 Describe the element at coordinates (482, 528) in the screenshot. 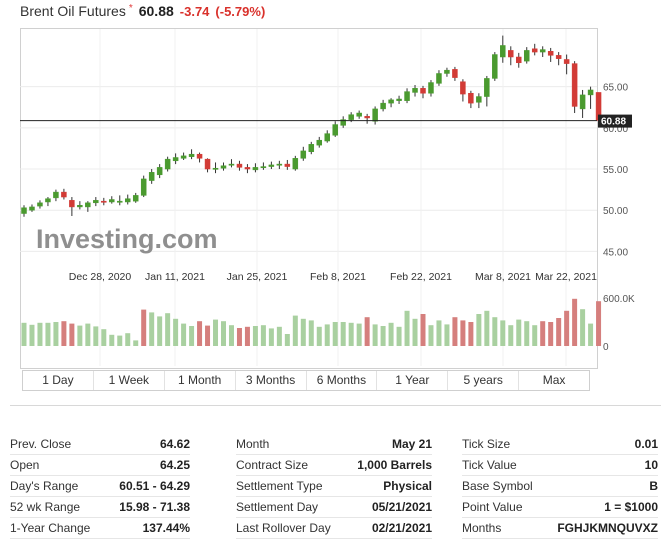

I see `stat-label: Months` at that location.